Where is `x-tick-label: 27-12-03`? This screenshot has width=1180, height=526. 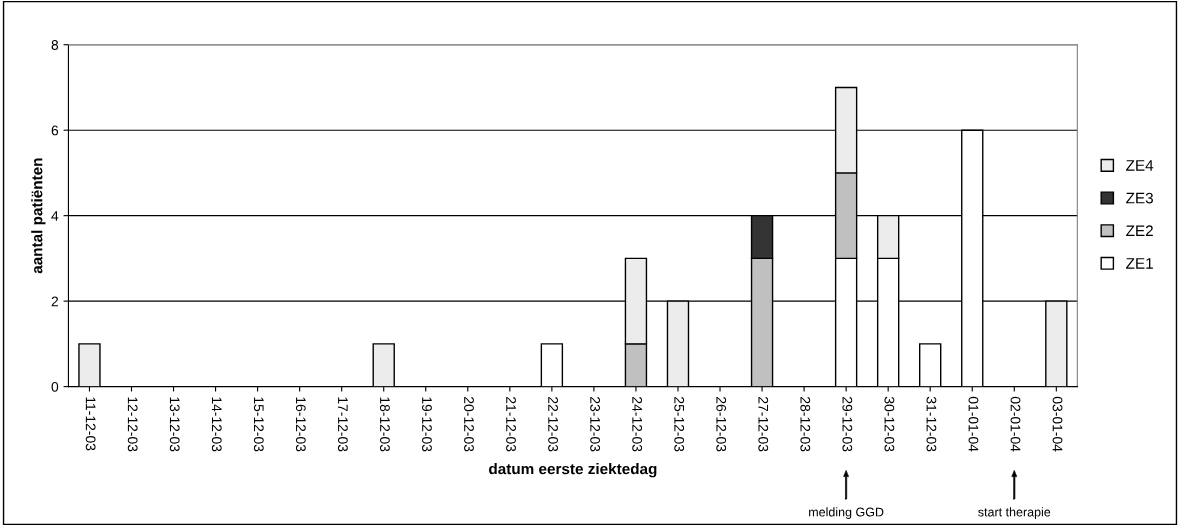
x-tick-label: 27-12-03 is located at coordinates (763, 424).